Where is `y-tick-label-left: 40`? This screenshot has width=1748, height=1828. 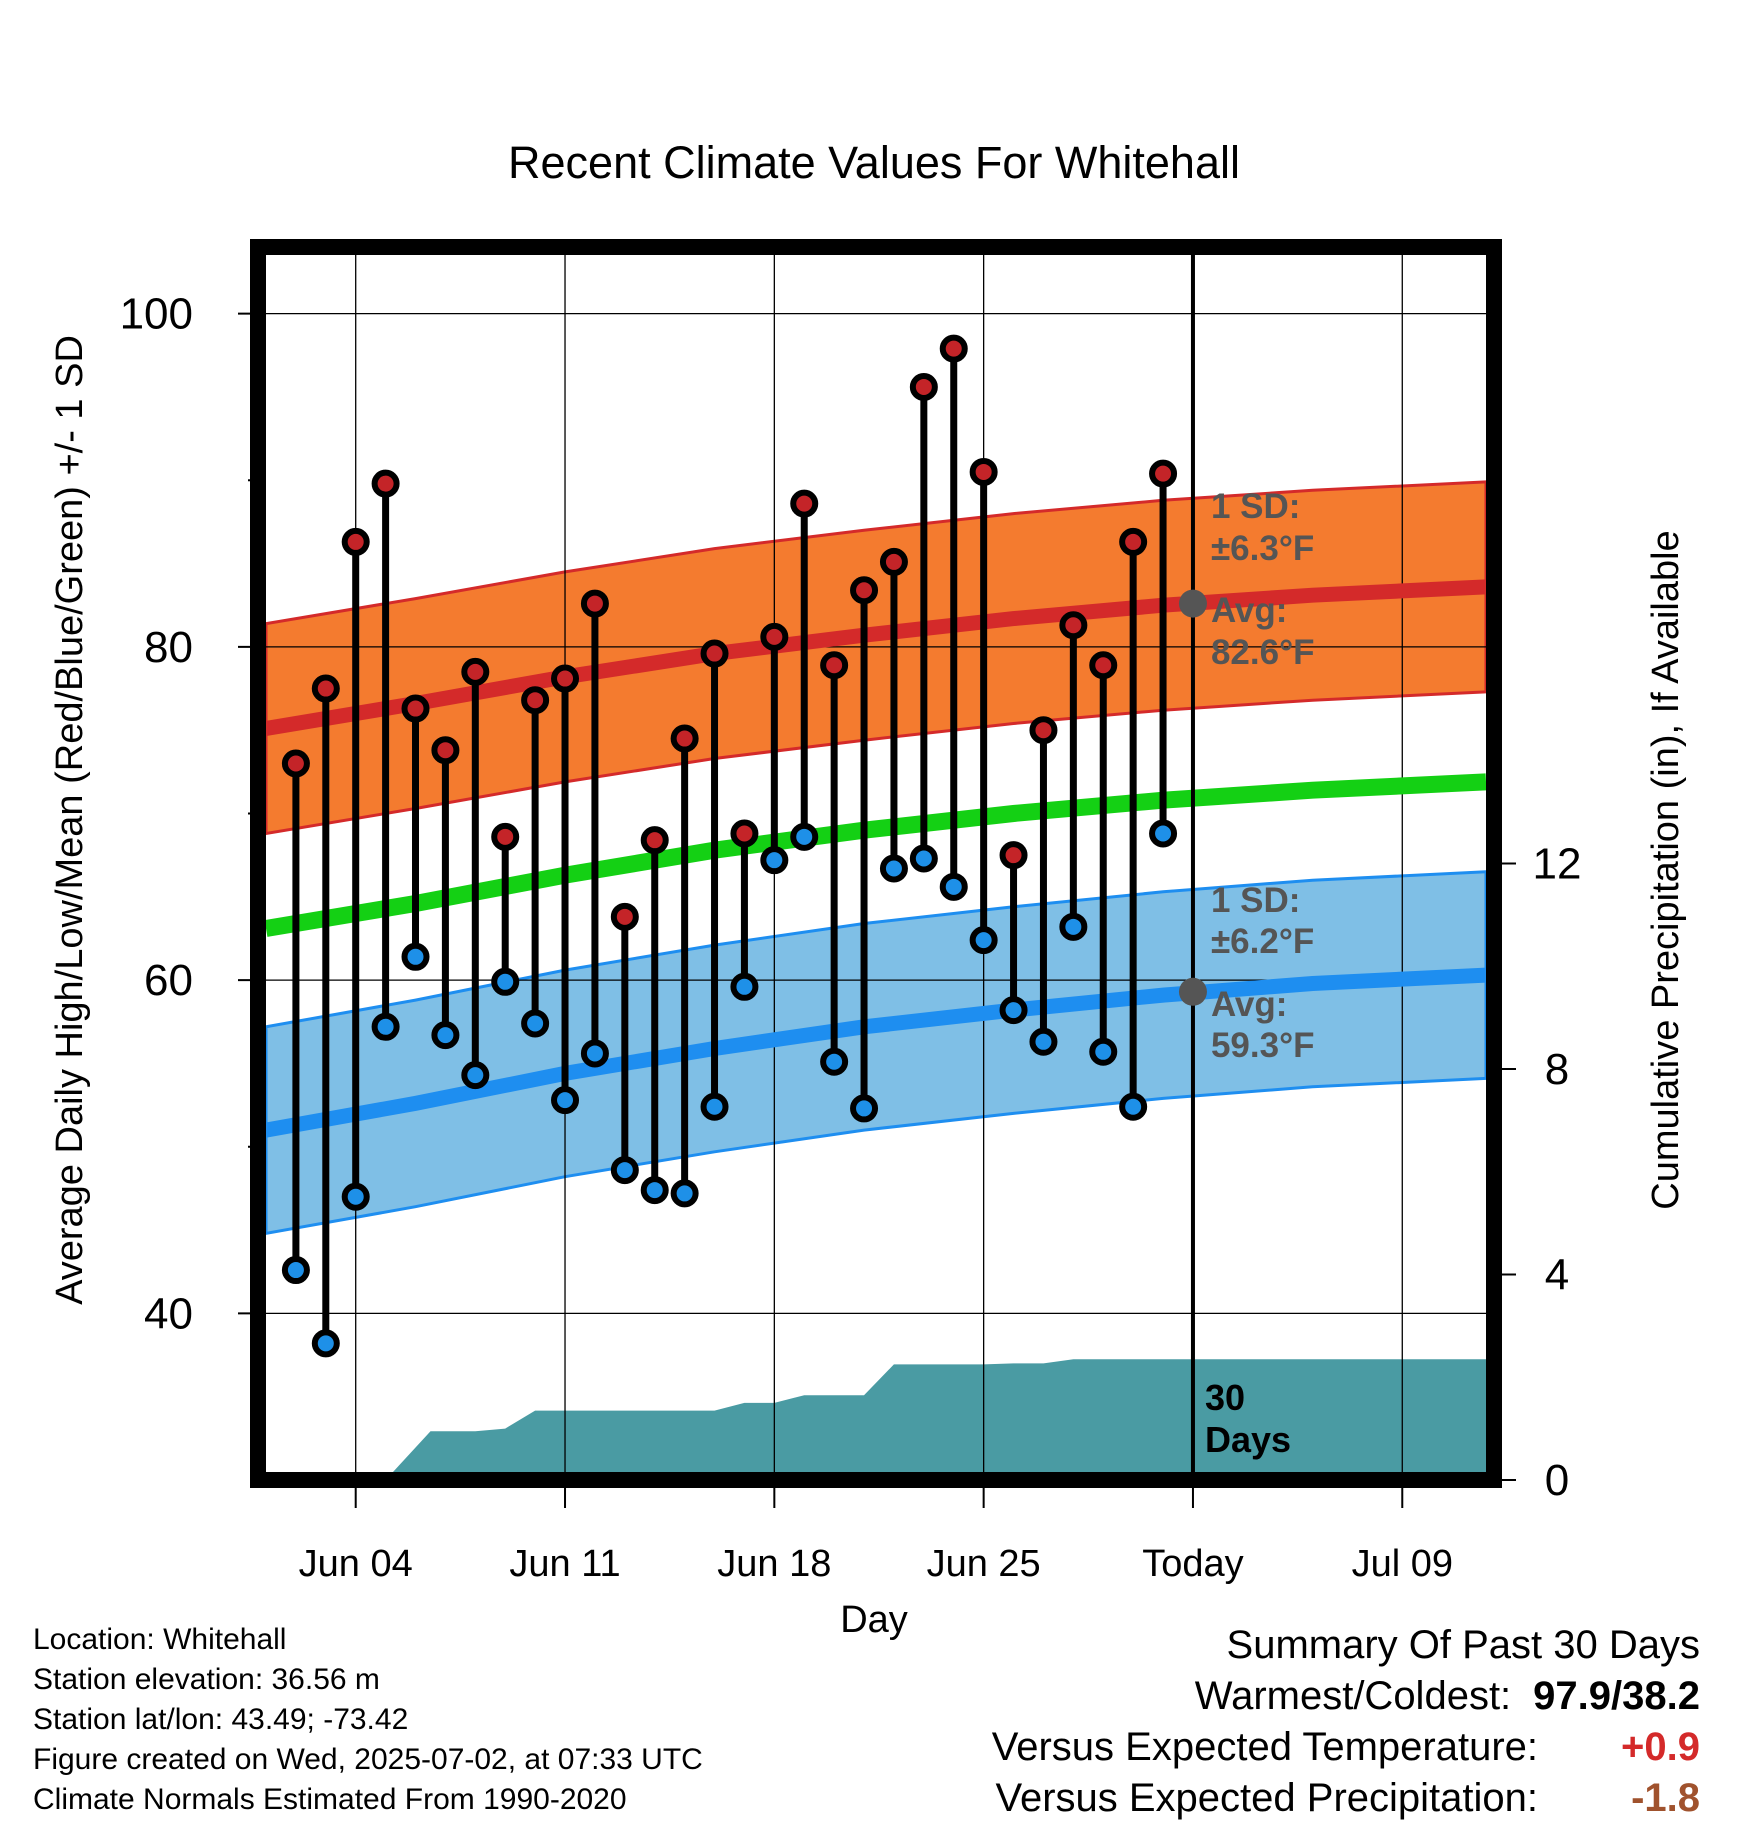
y-tick-label-left: 40 is located at coordinates (168, 1313).